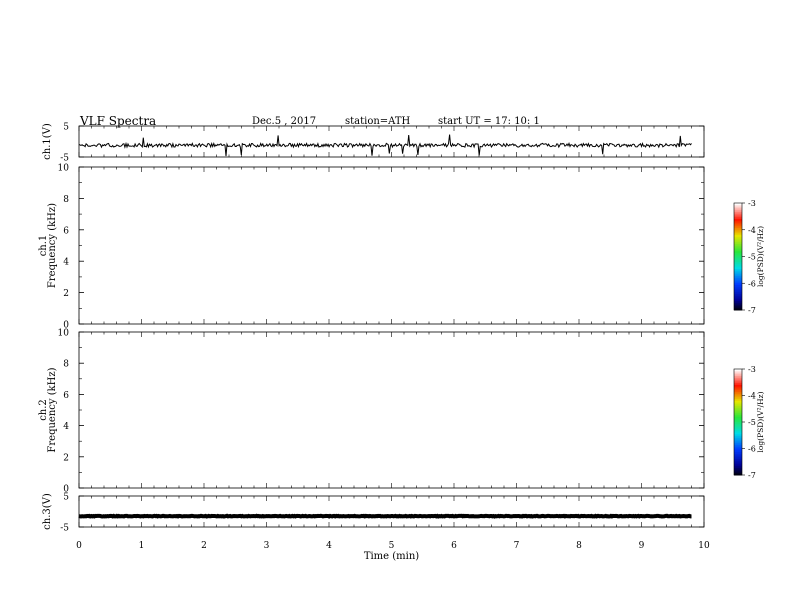 The image size is (792, 612). Describe the element at coordinates (517, 546) in the screenshot. I see `x-tick-label: 7` at that location.